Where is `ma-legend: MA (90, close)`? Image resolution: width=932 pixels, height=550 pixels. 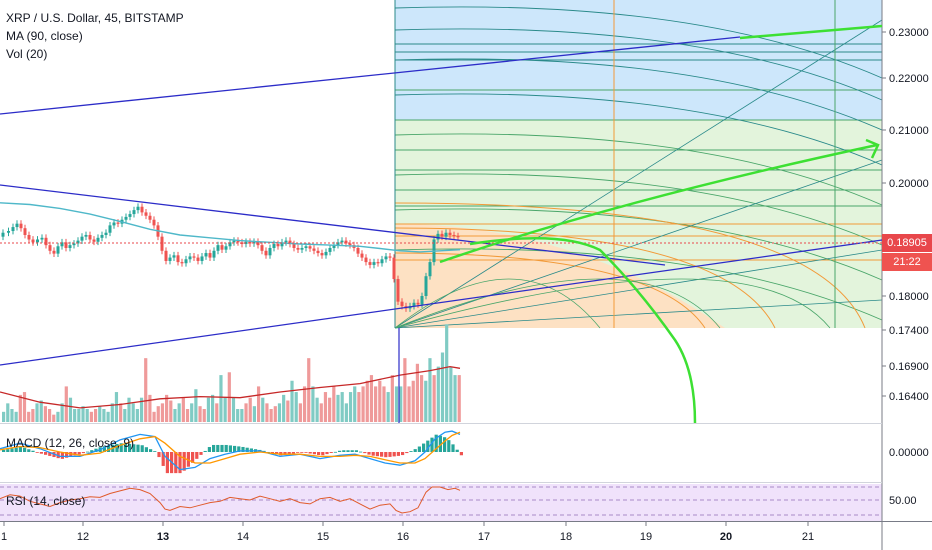 ma-legend: MA (90, close) is located at coordinates (44, 36).